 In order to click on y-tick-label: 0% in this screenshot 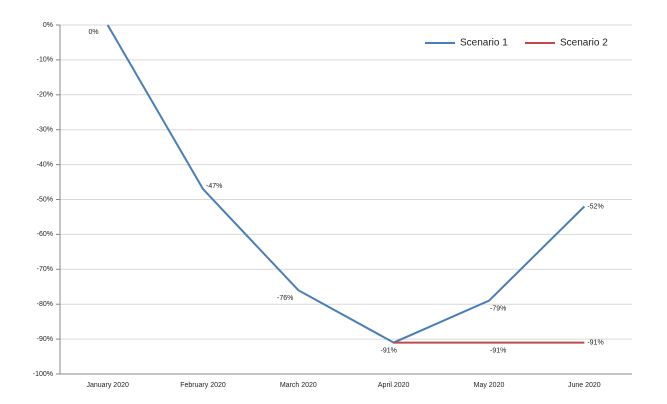, I will do `click(48, 25)`.